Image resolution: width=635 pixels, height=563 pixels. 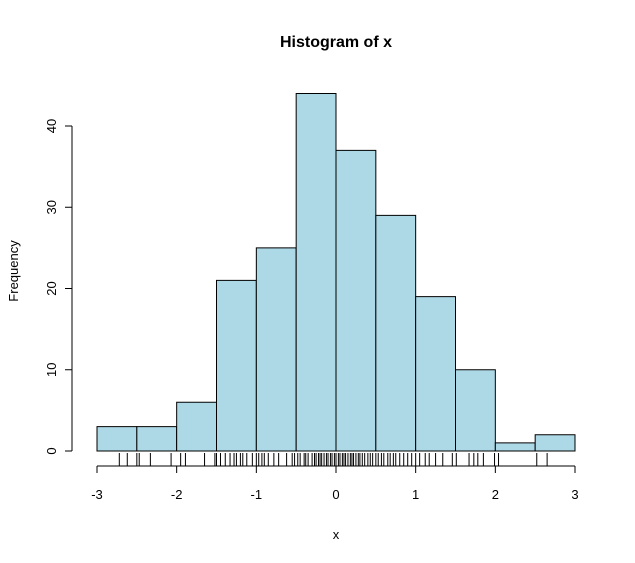 I want to click on x-tick-label: -2, so click(x=177, y=494).